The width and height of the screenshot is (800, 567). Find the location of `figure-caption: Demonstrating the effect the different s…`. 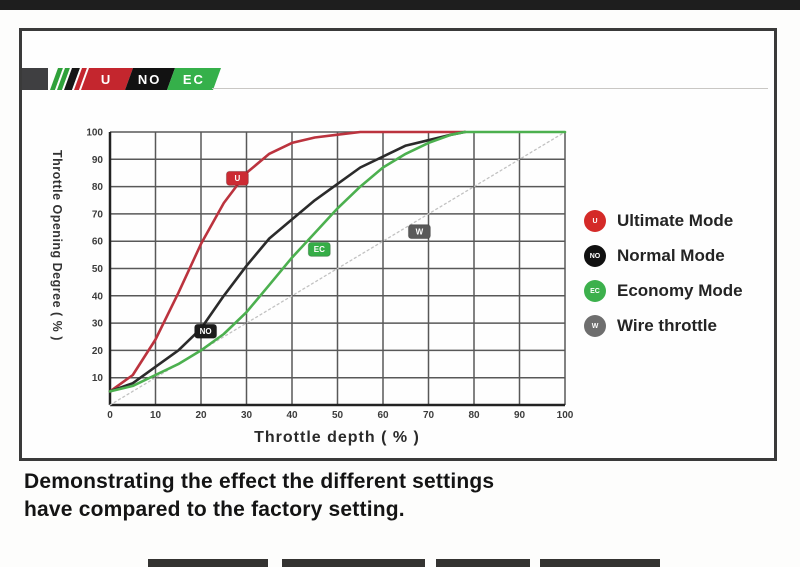

figure-caption: Demonstrating the effect the different s… is located at coordinates (259, 496).